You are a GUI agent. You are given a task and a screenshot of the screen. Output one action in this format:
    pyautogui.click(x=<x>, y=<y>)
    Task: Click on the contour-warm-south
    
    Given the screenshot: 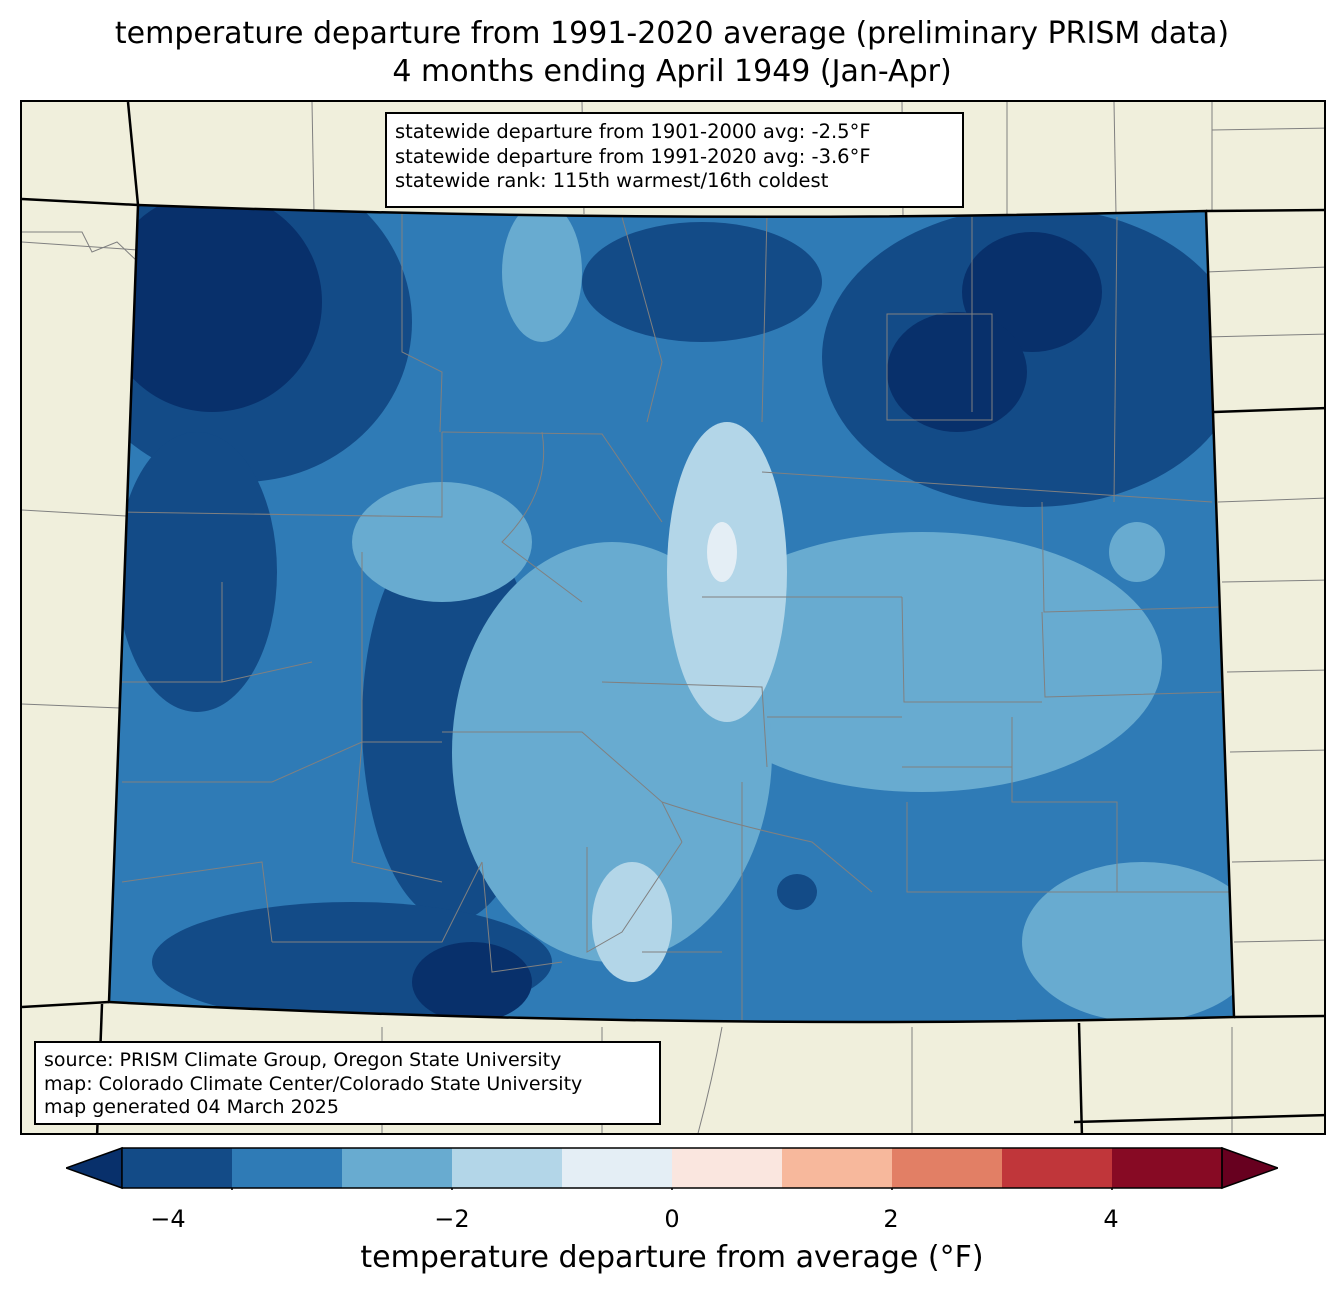 What is the action you would take?
    pyautogui.click(x=632, y=922)
    